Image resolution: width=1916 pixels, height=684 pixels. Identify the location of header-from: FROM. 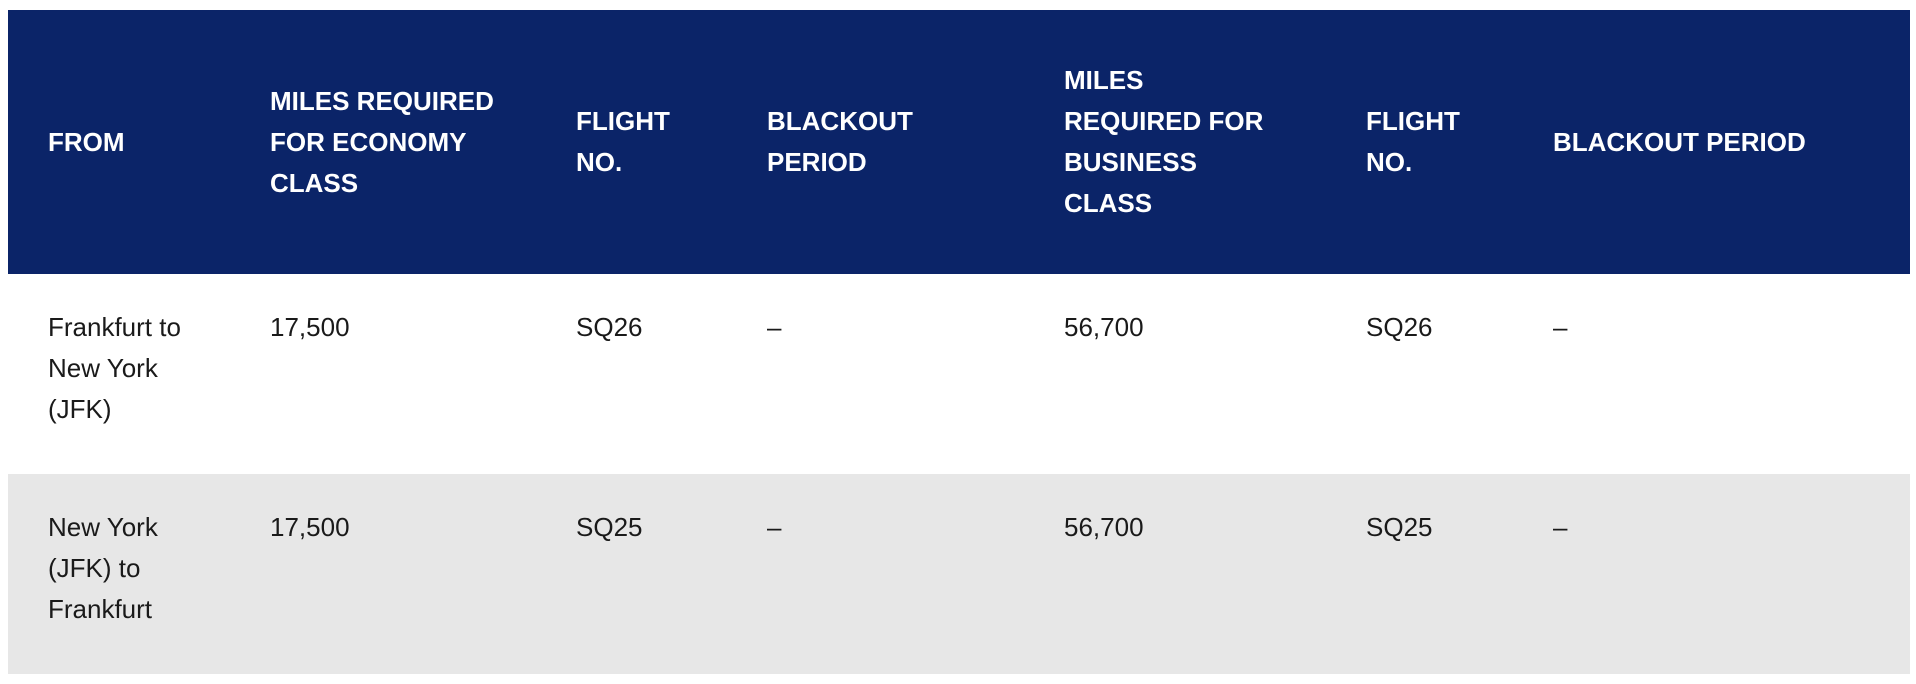
(86, 141).